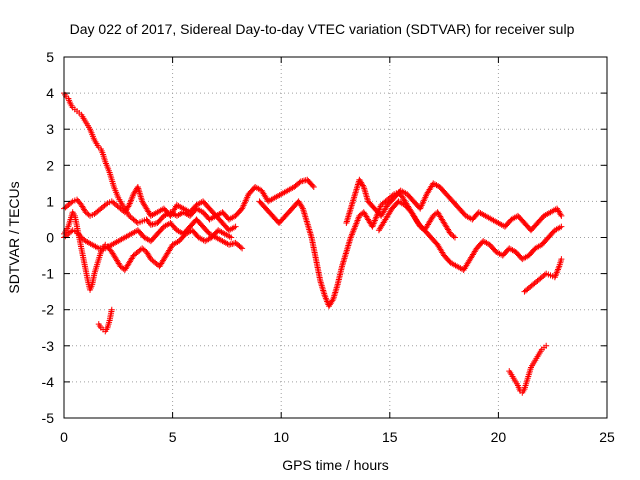 This screenshot has height=480, width=640. What do you see at coordinates (454, 205) in the screenshot?
I see `series-arc-upper-right` at bounding box center [454, 205].